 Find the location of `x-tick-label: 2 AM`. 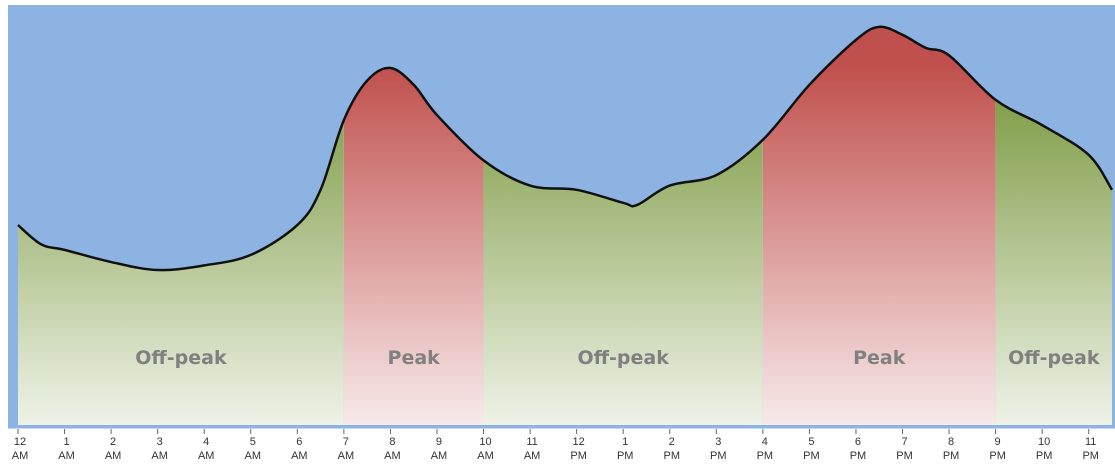

x-tick-label: 2 AM is located at coordinates (113, 449).